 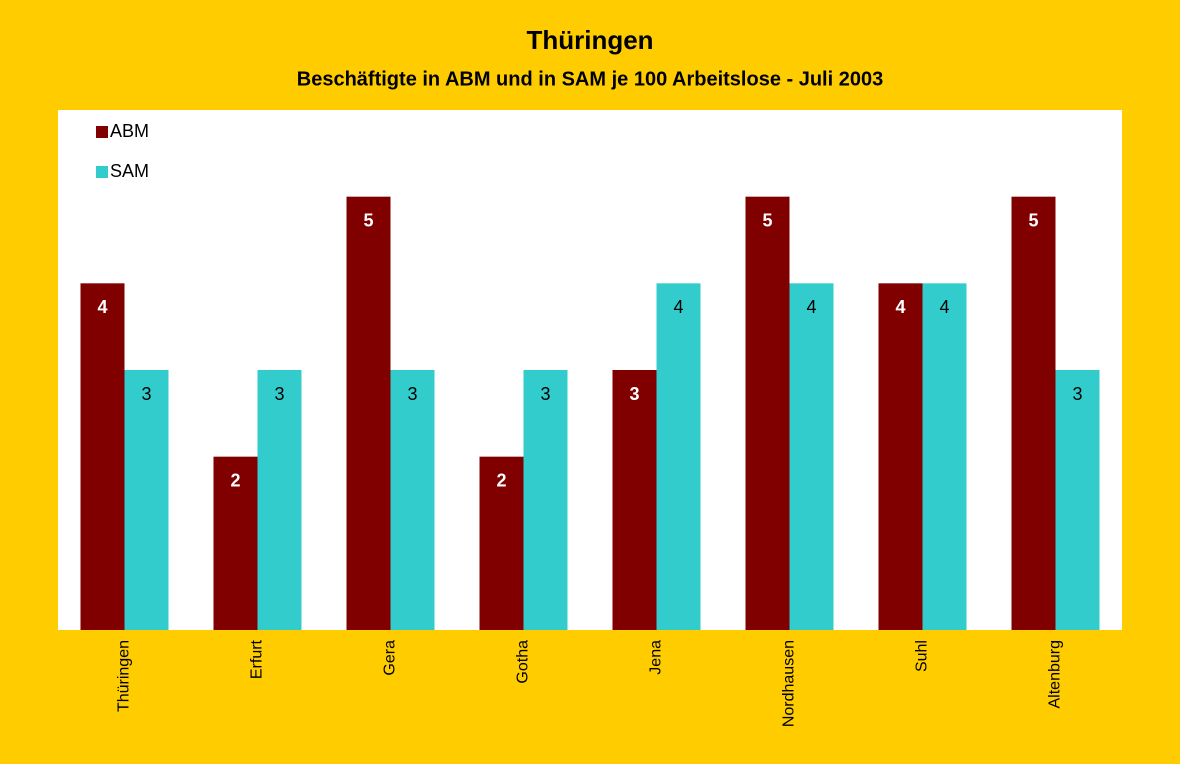 I want to click on x-tick-label: Thüringen, so click(x=124, y=676).